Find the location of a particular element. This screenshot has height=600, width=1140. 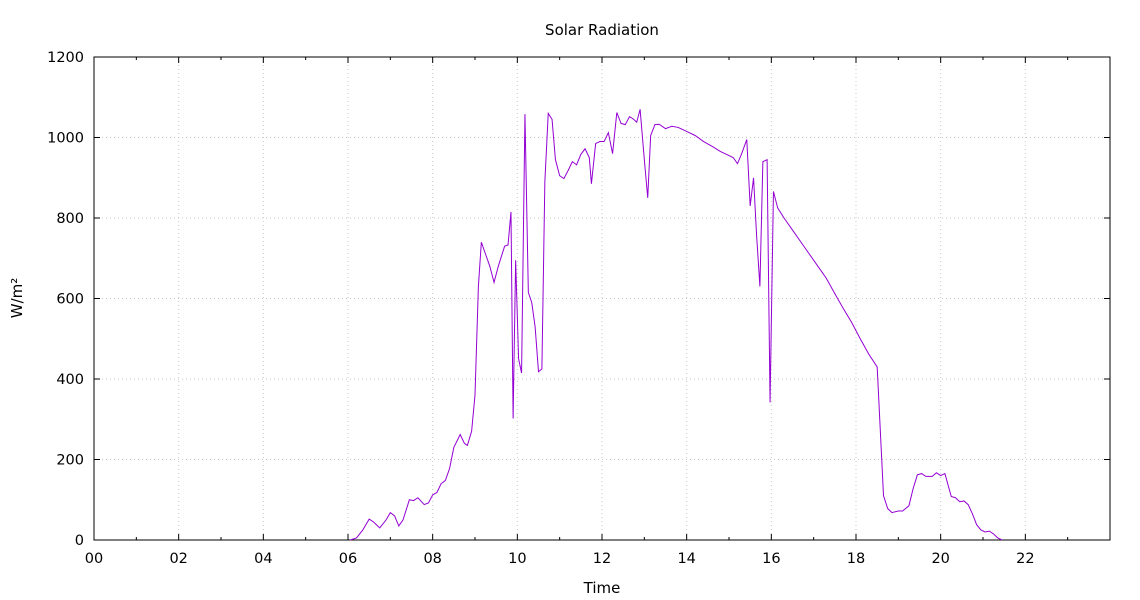

x-tick-label: 14 is located at coordinates (686, 559).